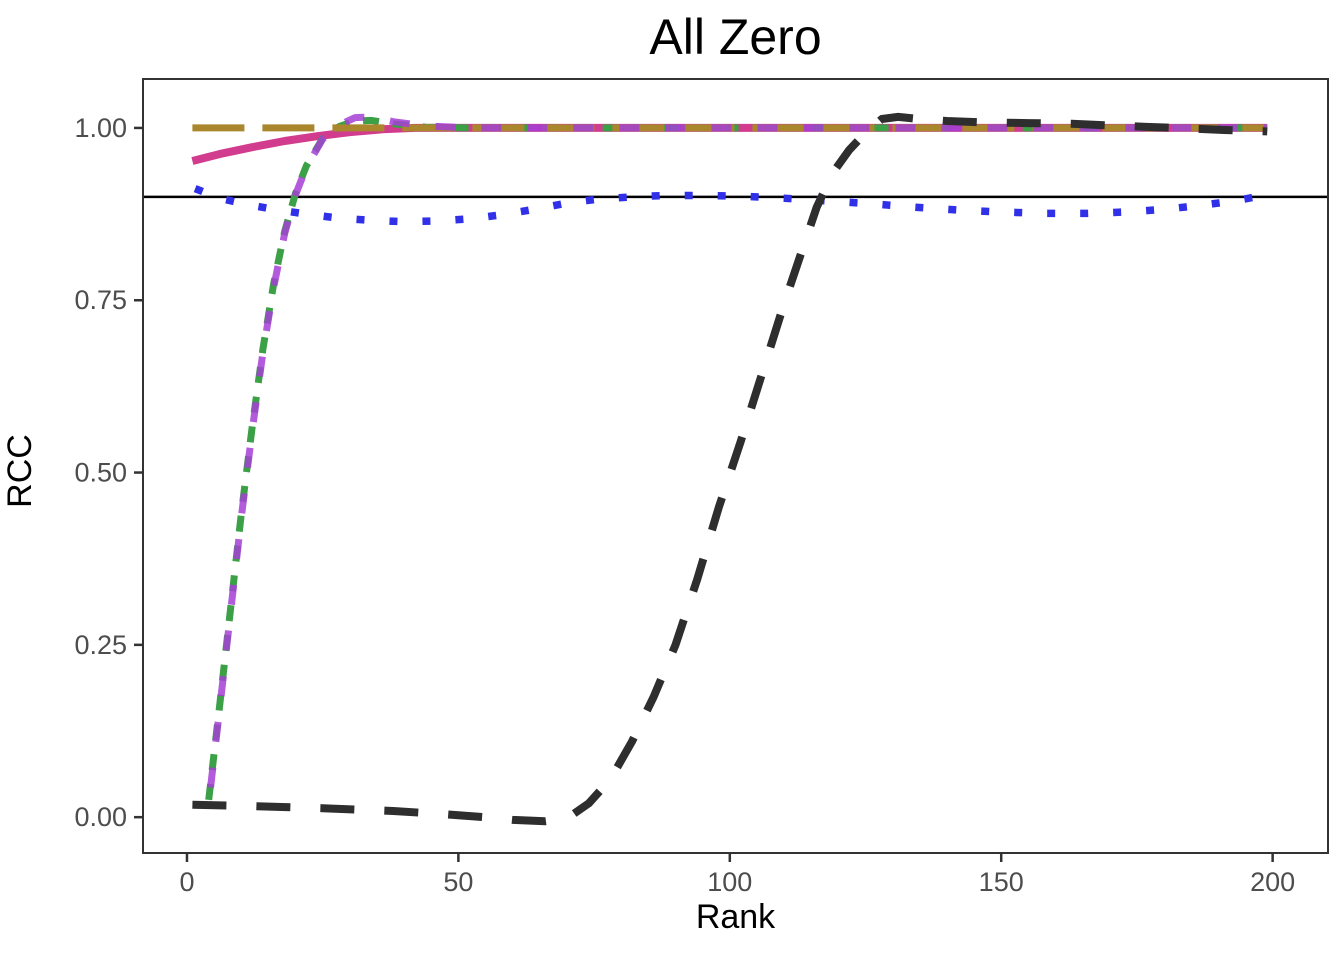  What do you see at coordinates (100, 128) in the screenshot?
I see `y-tick-label: 1.00` at bounding box center [100, 128].